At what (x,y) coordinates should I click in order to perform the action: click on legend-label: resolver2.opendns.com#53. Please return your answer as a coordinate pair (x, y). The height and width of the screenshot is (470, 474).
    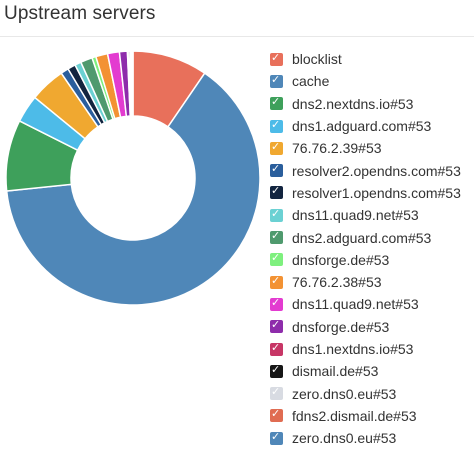
    Looking at the image, I should click on (376, 170).